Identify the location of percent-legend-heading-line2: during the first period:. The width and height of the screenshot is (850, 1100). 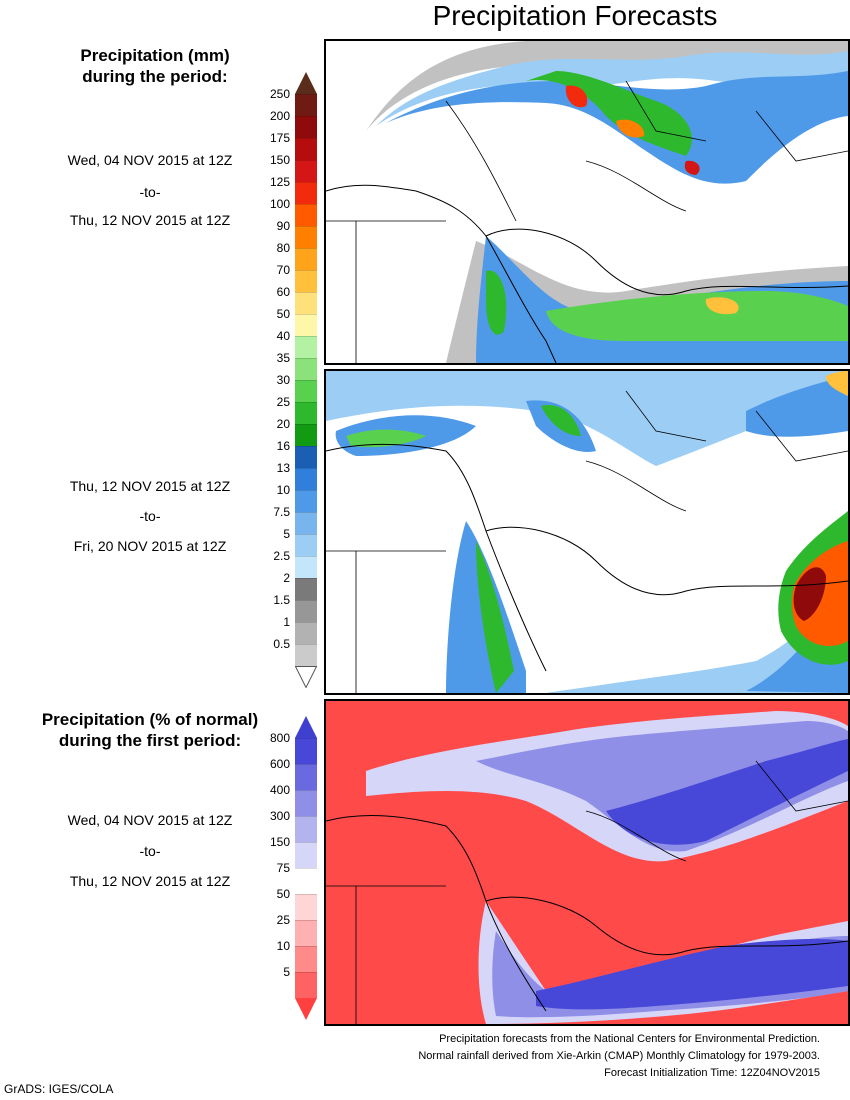
(150, 740).